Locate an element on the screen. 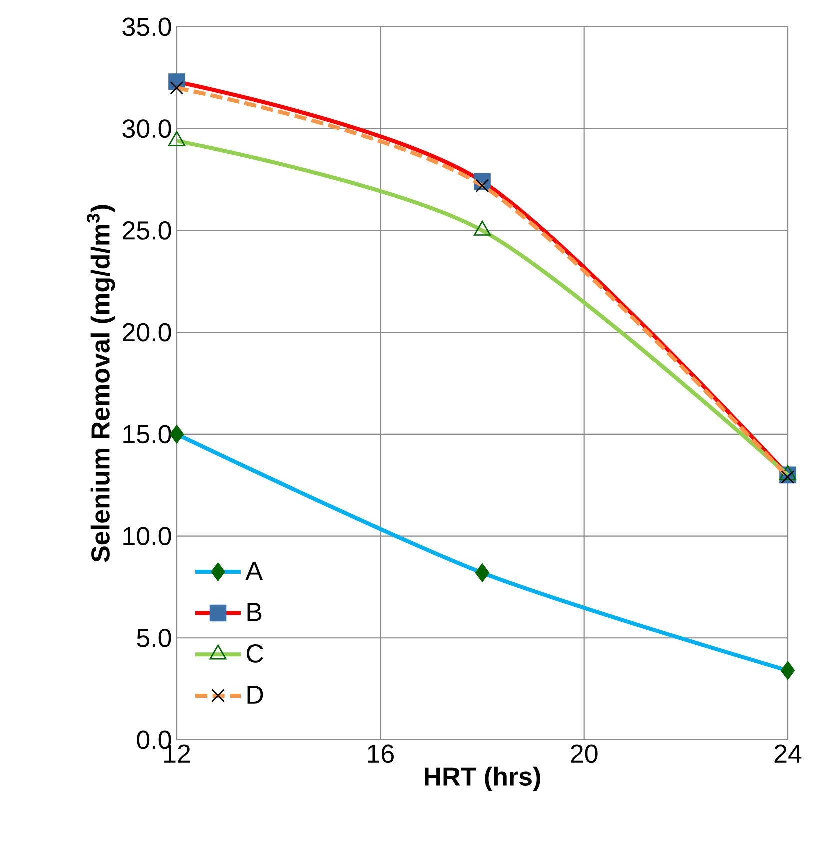 The image size is (815, 856). y-tick-label: 15.0 is located at coordinates (148, 434).